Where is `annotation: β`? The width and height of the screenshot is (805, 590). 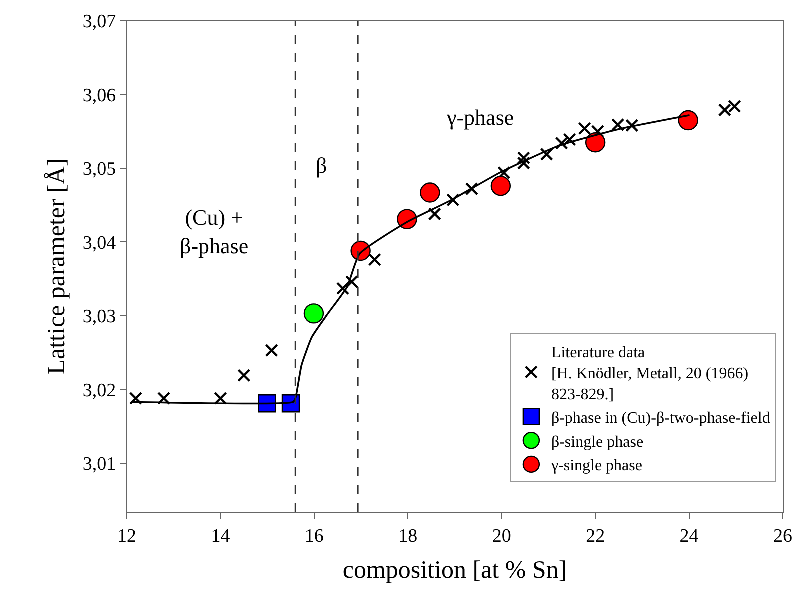 annotation: β is located at coordinates (322, 165).